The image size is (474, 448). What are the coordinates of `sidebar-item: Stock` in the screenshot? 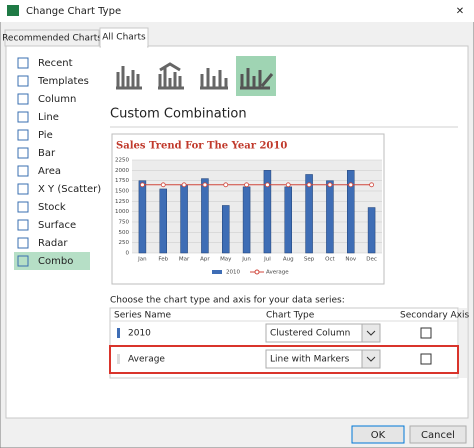 It's located at (52, 207).